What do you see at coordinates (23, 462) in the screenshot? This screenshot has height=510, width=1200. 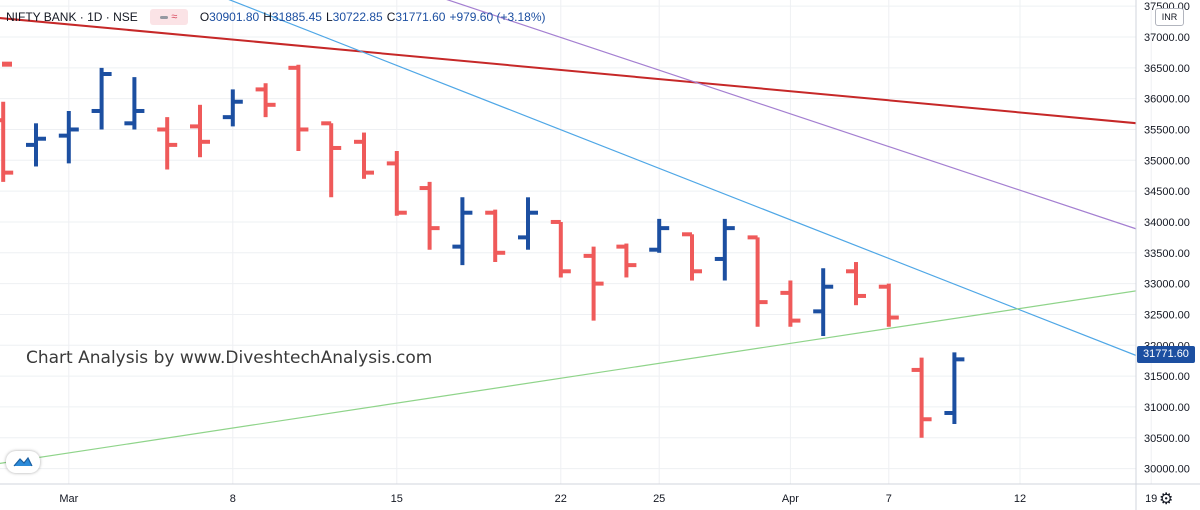 I see `tradingview-logo-icon` at bounding box center [23, 462].